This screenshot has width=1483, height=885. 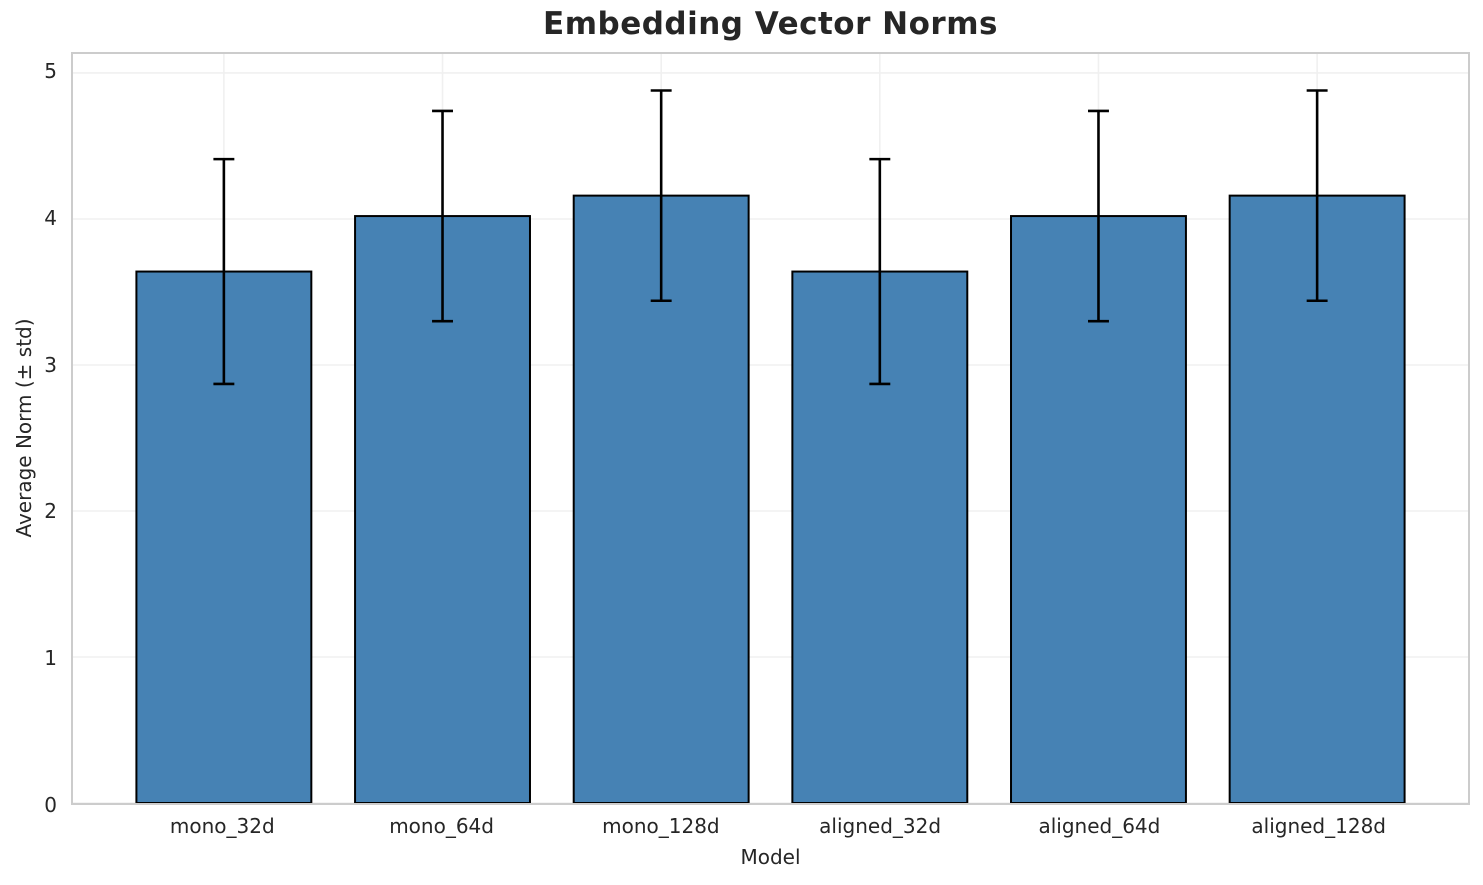 What do you see at coordinates (1318, 826) in the screenshot?
I see `x-tick-label: aligned_128d` at bounding box center [1318, 826].